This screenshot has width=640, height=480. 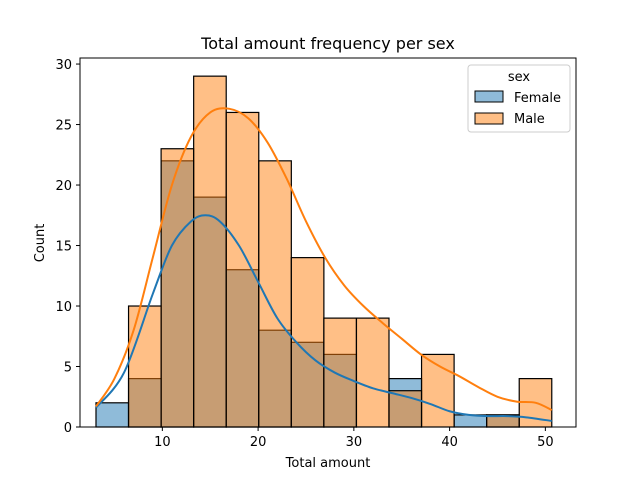 I want to click on chart-title: Total amount frequency per sex, so click(x=327, y=43).